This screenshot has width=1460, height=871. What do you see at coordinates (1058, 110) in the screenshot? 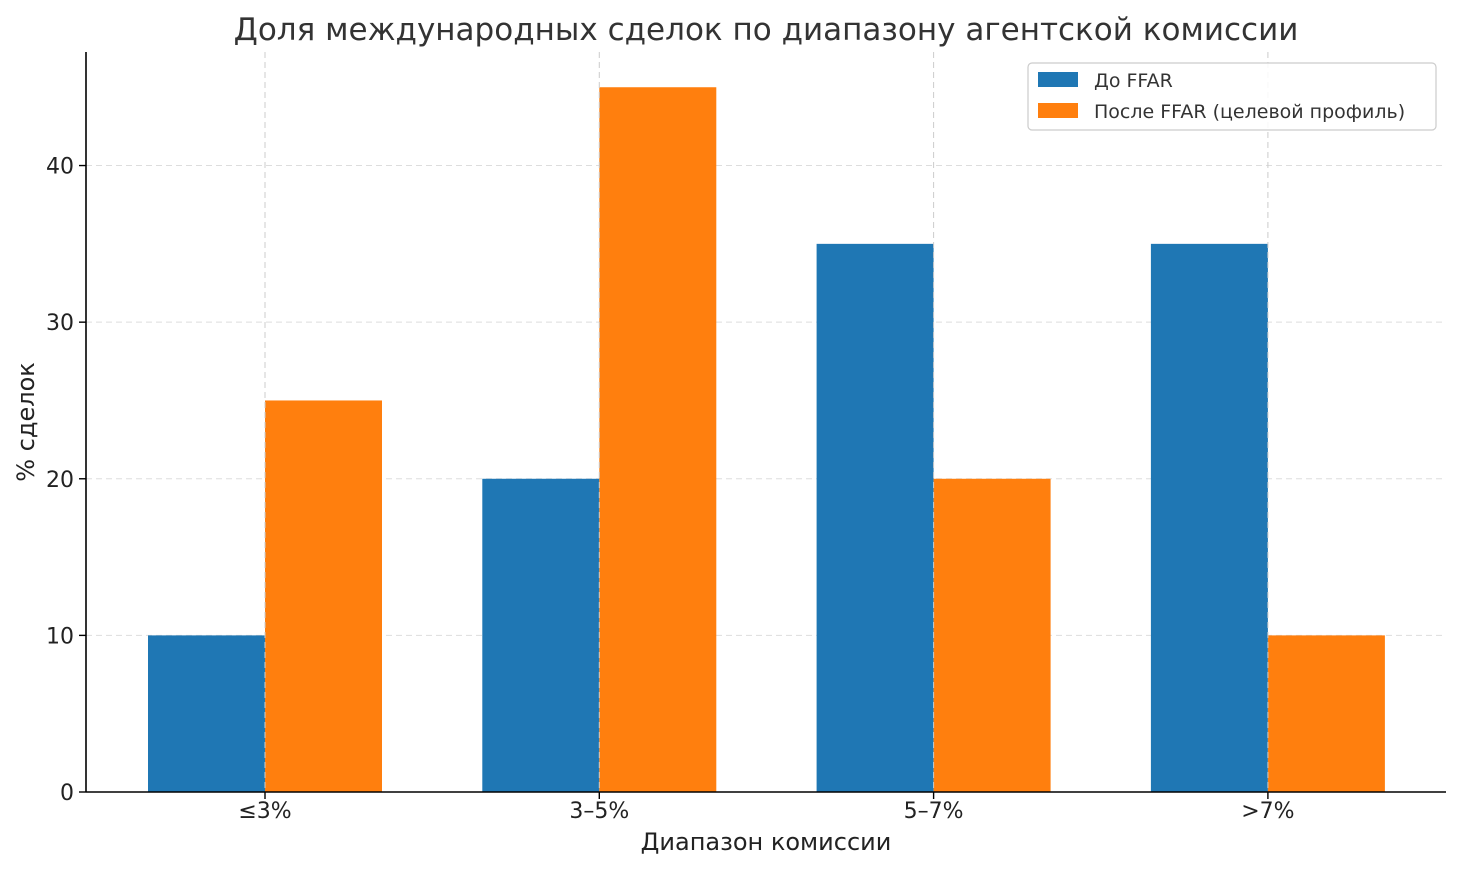
I see `legend-swatch-after` at bounding box center [1058, 110].